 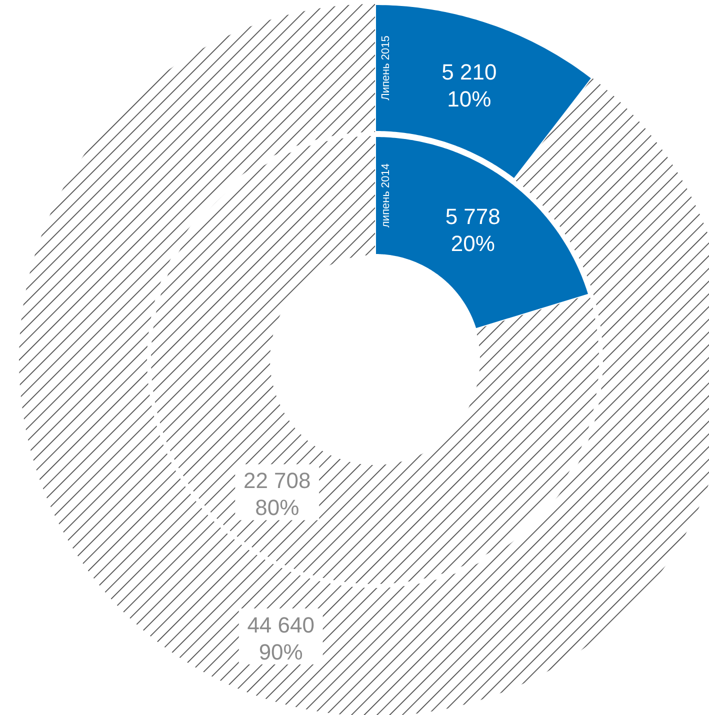 What do you see at coordinates (386, 68) in the screenshot?
I see `slice-label: Липень 2015` at bounding box center [386, 68].